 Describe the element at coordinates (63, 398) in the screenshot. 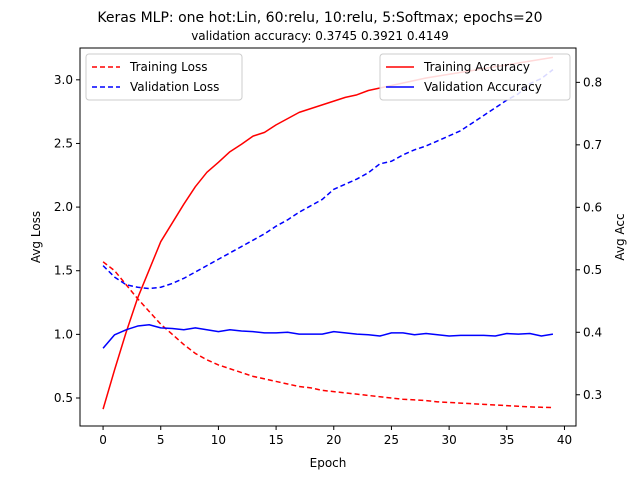

I see `y-left-tick-label: 0.5` at that location.